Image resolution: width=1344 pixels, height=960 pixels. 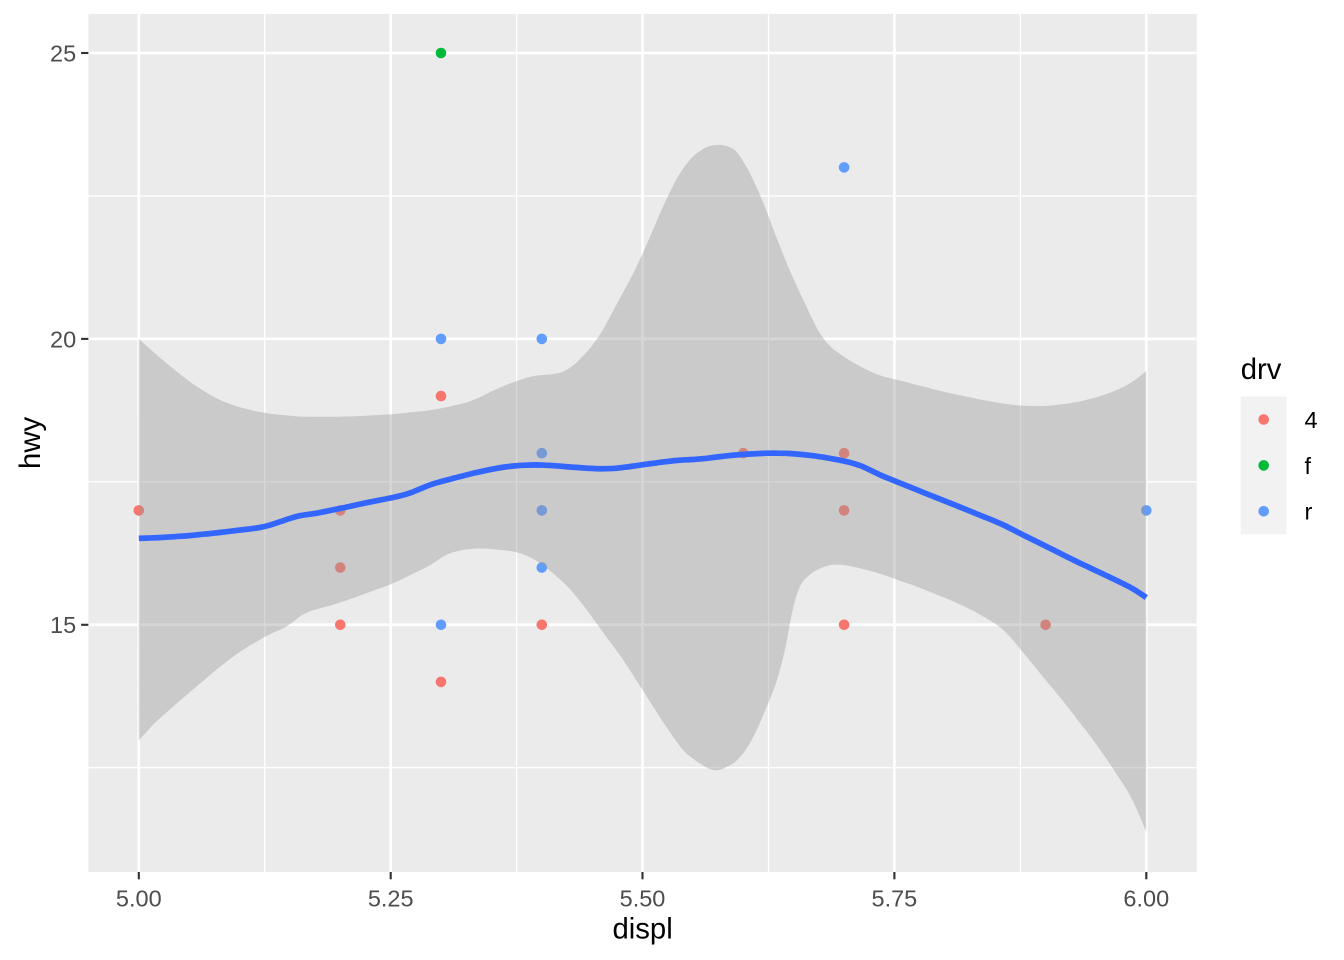 What do you see at coordinates (1146, 899) in the screenshot?
I see `svg-text: 6.00` at bounding box center [1146, 899].